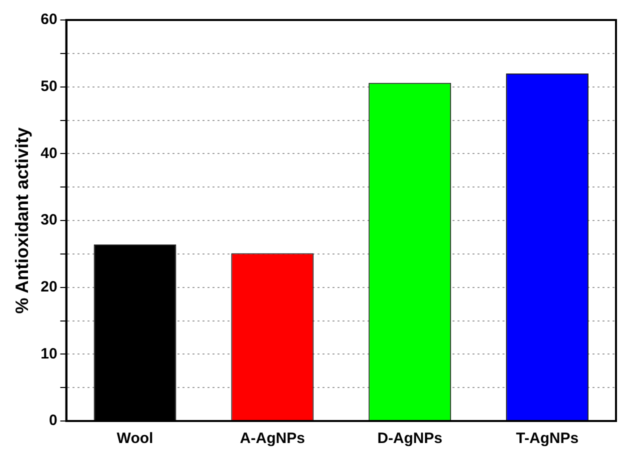 The image size is (626, 459). I want to click on y-tick-label: 50, so click(49, 86).